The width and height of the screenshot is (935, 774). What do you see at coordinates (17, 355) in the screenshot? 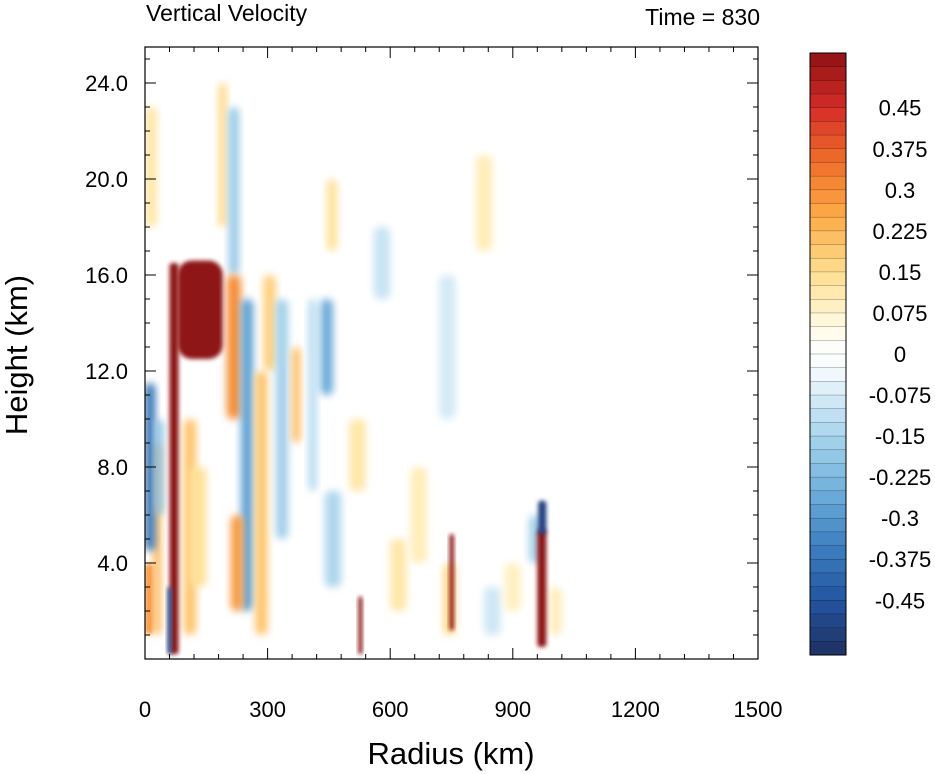
I see `y-axis-label: Height (km)` at bounding box center [17, 355].